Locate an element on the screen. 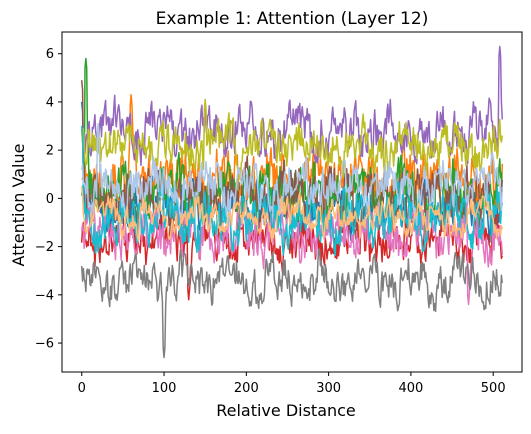 Image resolution: width=531 pixels, height=434 pixels. y-tick-label: 0 is located at coordinates (50, 199).